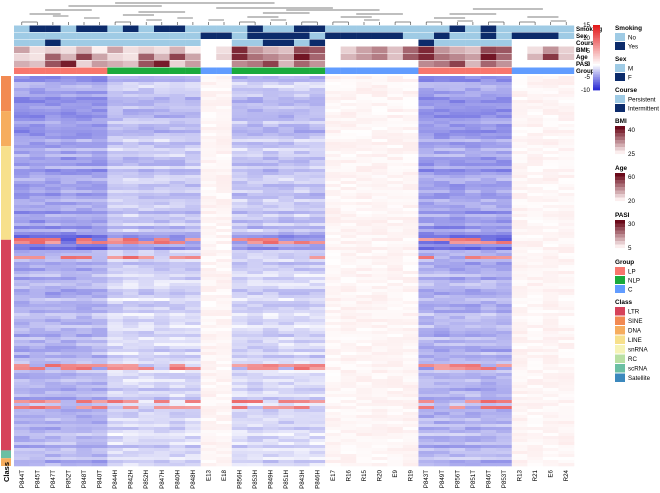 The width and height of the screenshot is (660, 493). What do you see at coordinates (146, 42) in the screenshot?
I see `course-cell` at bounding box center [146, 42].